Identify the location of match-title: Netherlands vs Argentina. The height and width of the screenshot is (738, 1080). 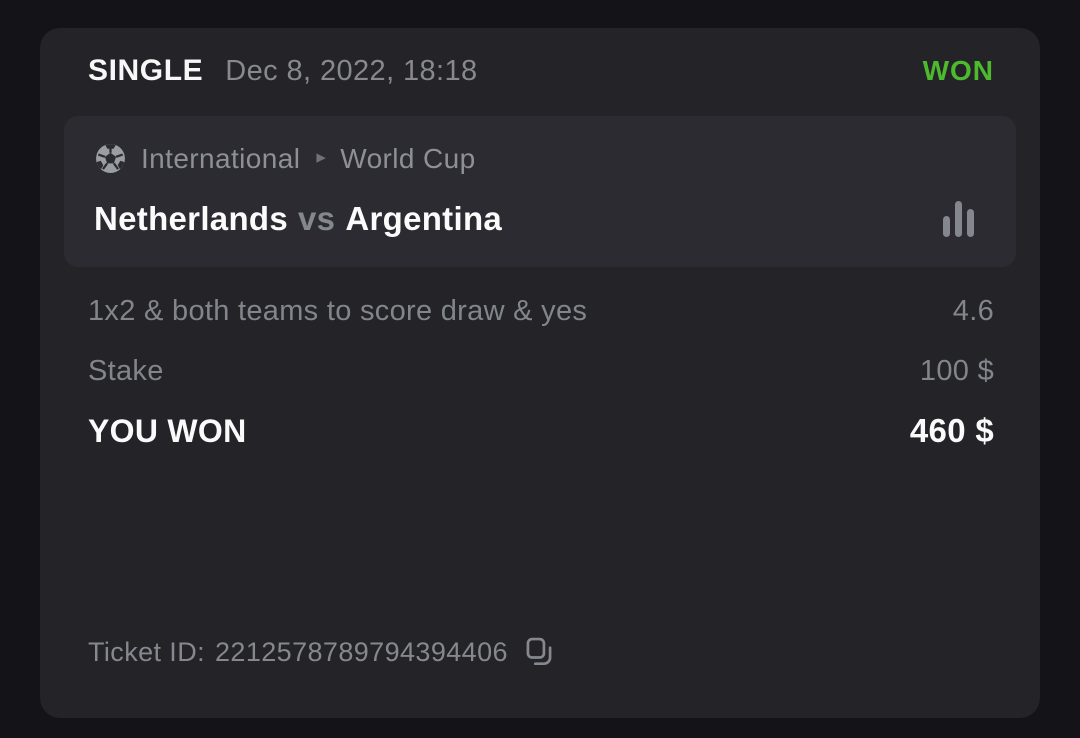
(298, 219).